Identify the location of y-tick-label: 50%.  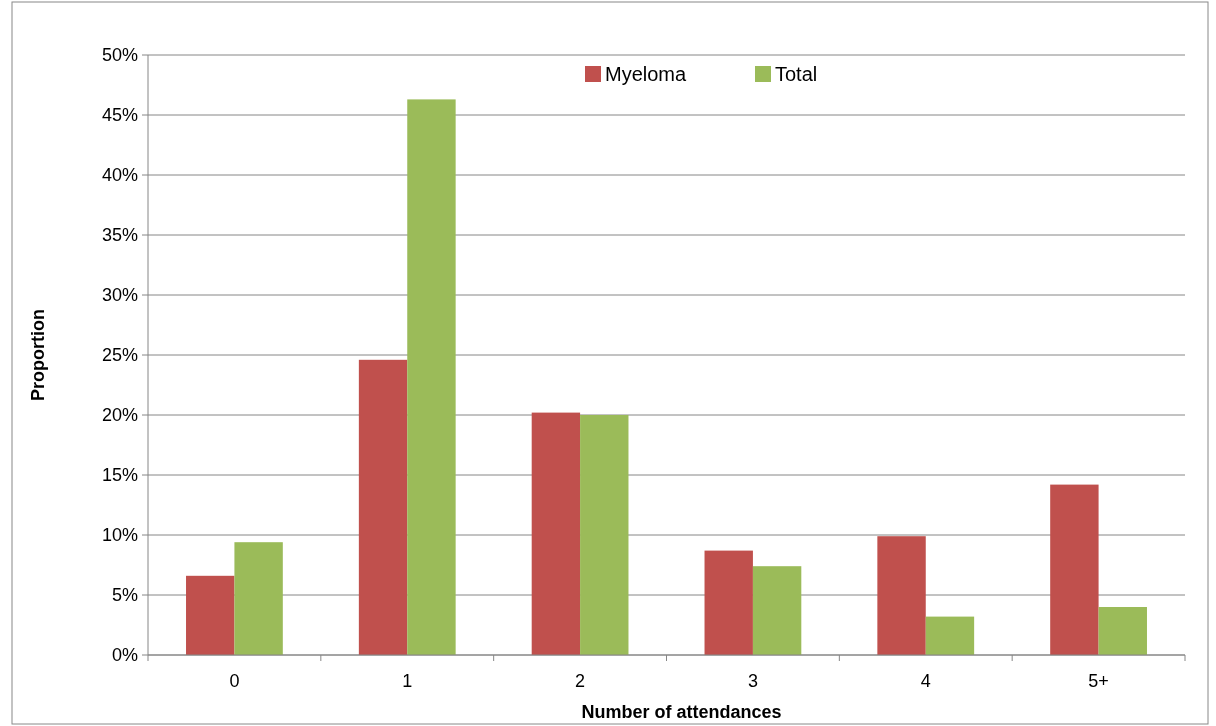
(119, 55).